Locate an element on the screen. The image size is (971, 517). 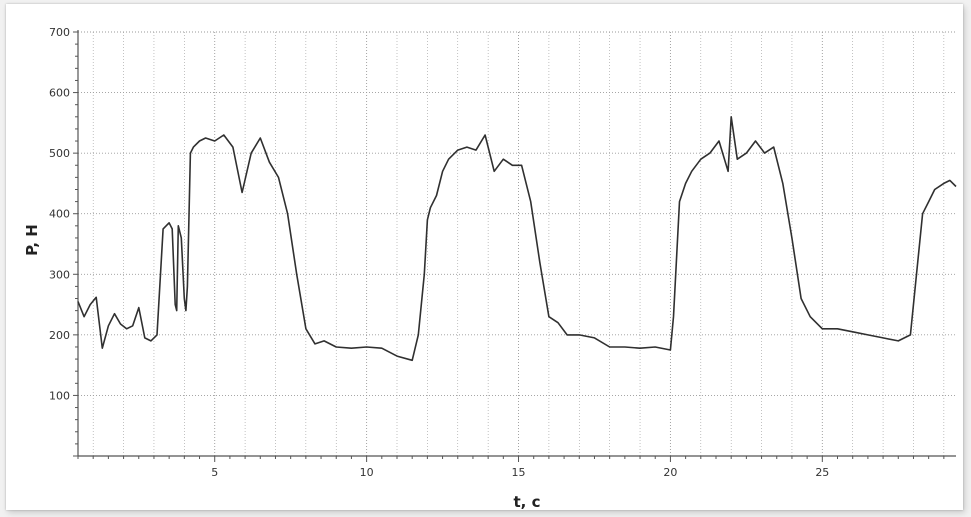
x-tick-label: 20 is located at coordinates (670, 472).